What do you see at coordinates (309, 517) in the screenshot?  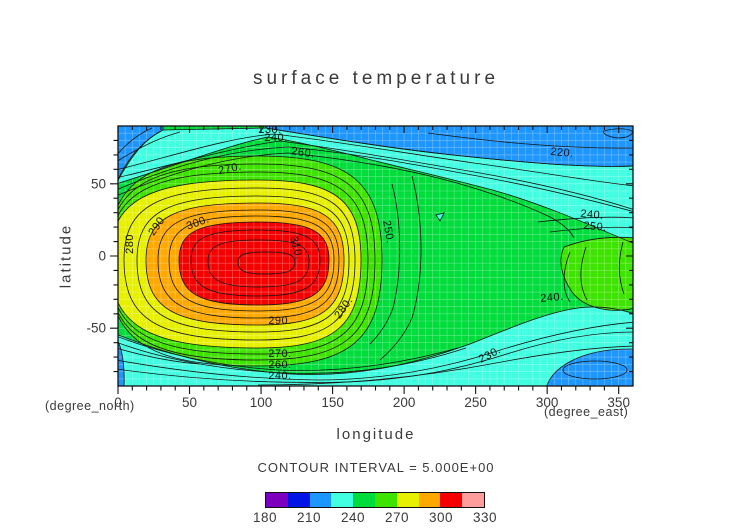 I see `colorbar-tick-label: 210` at bounding box center [309, 517].